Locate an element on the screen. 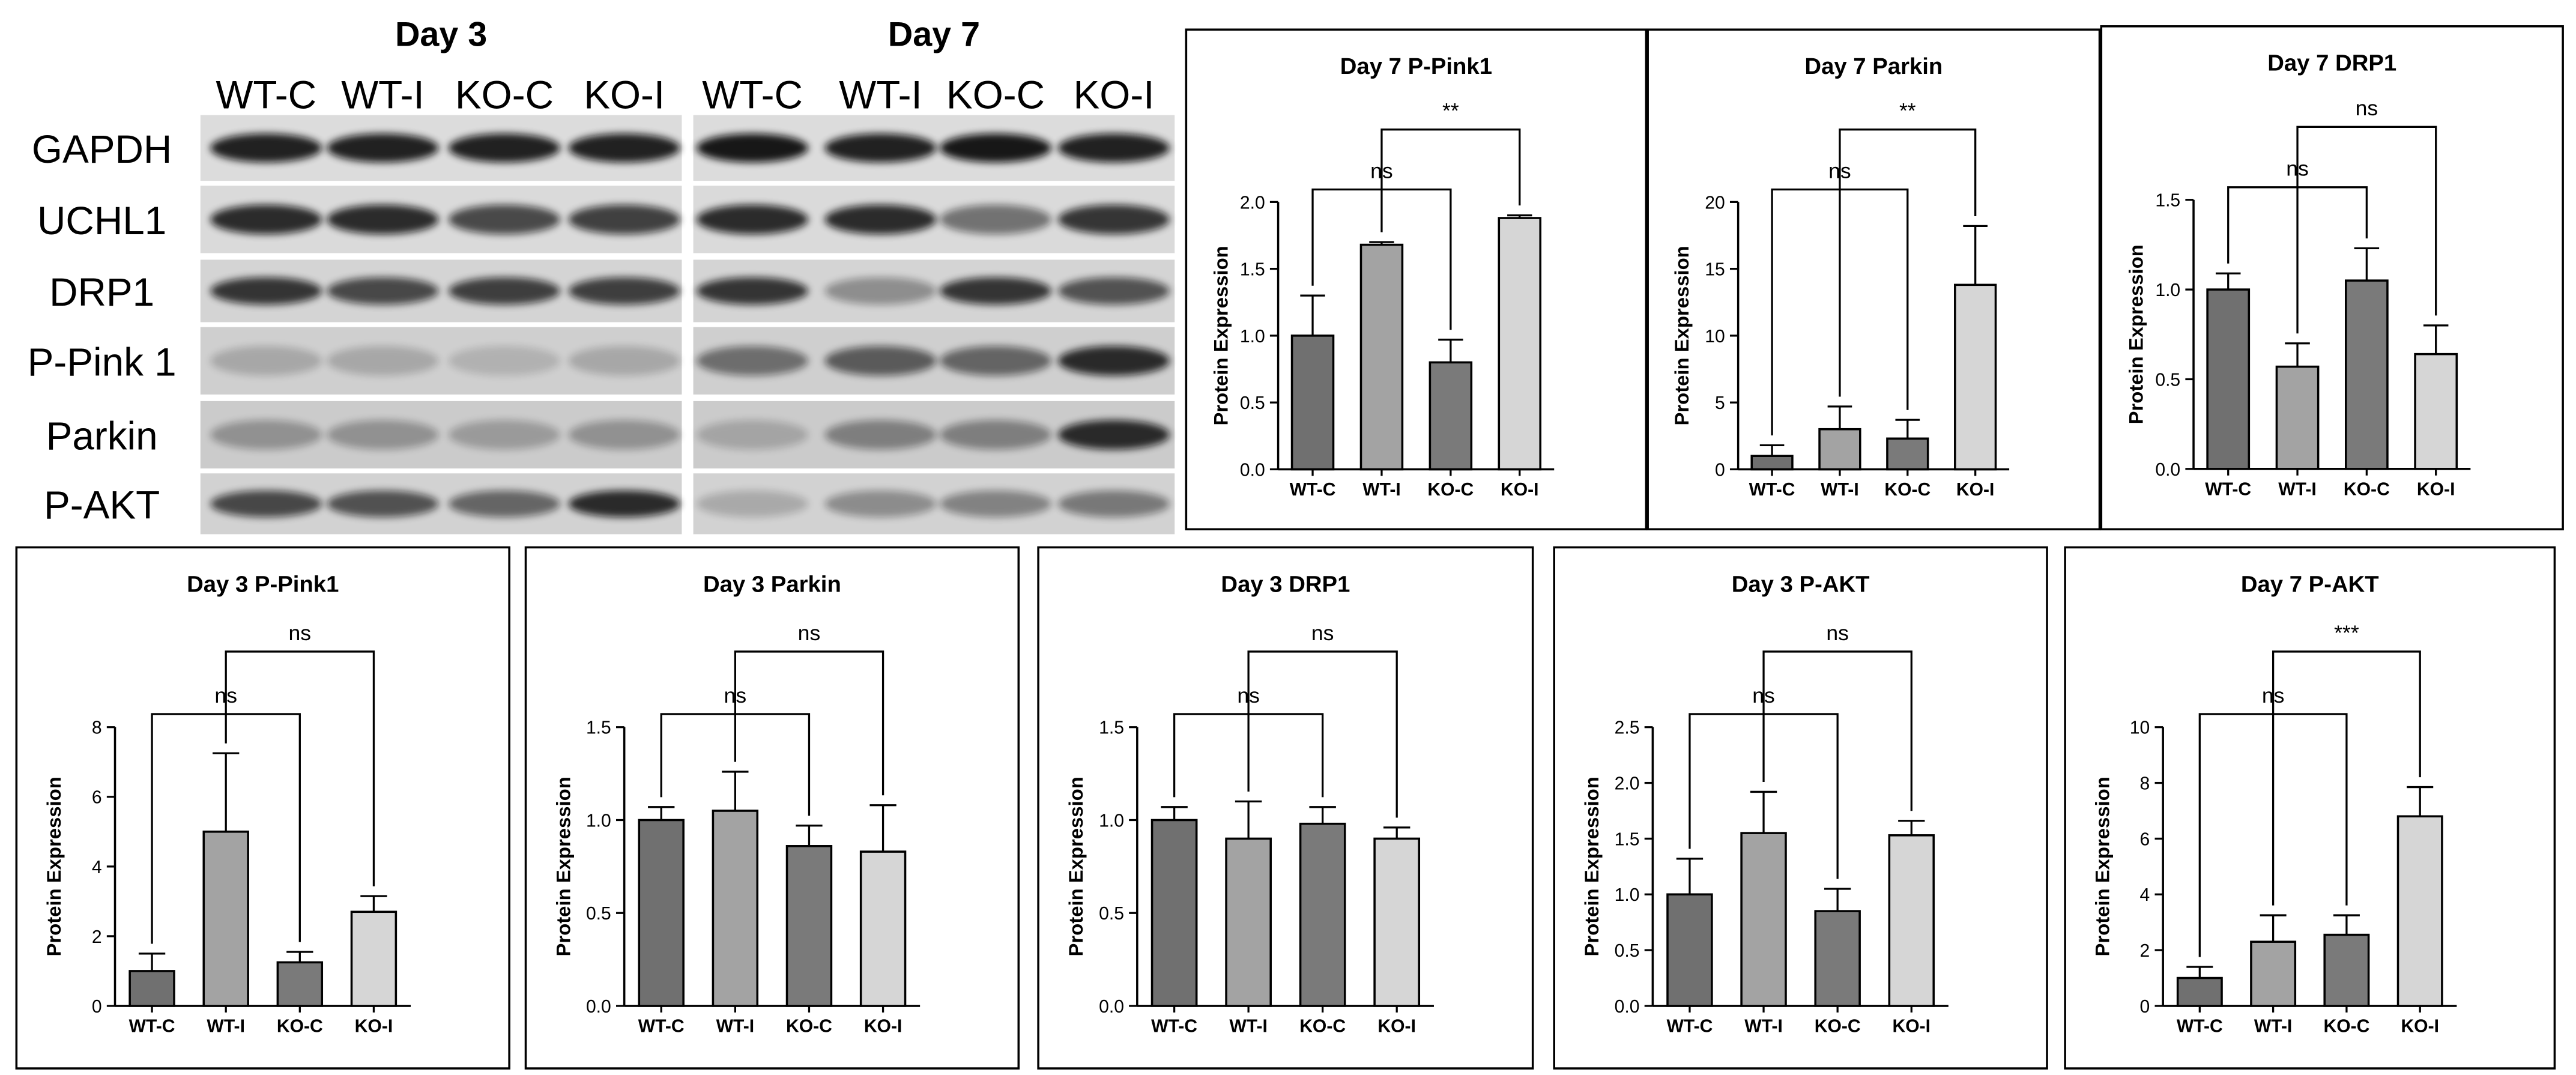  y-tick-label: 20 is located at coordinates (1715, 203).